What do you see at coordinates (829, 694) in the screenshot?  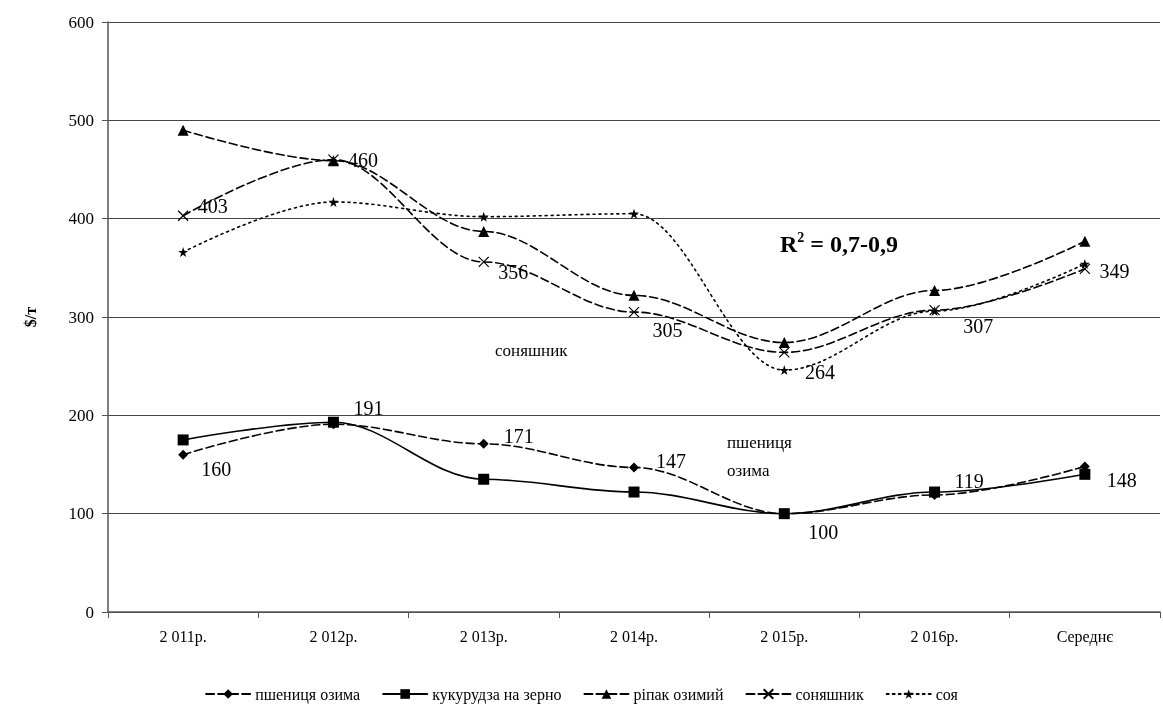 I see `legend-label: соняшник` at bounding box center [829, 694].